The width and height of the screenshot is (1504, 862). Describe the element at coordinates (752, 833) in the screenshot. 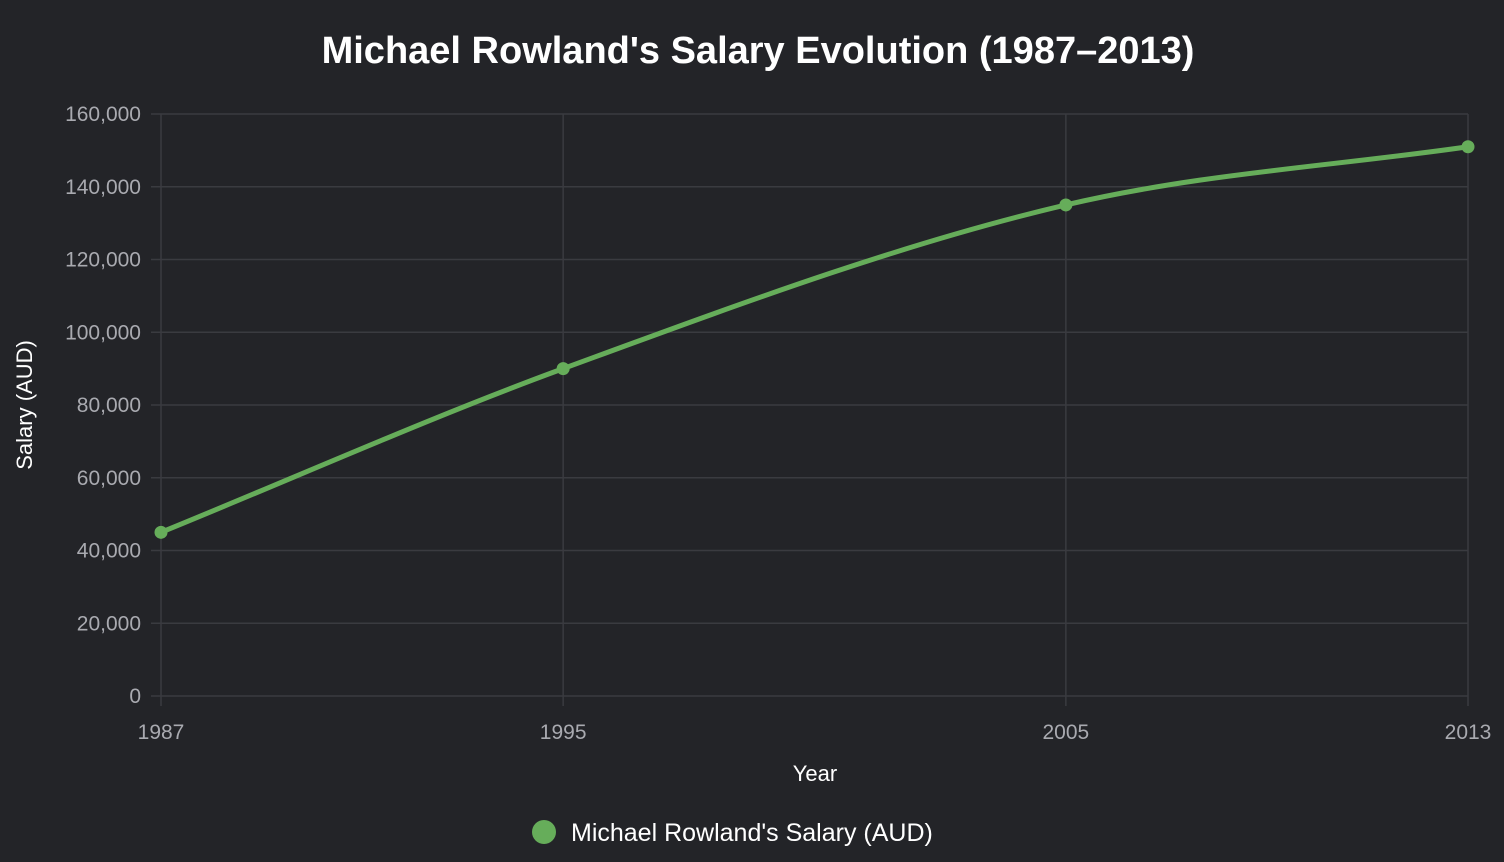

I see `legend-label: Michael Rowland's Salary (AUD)` at that location.